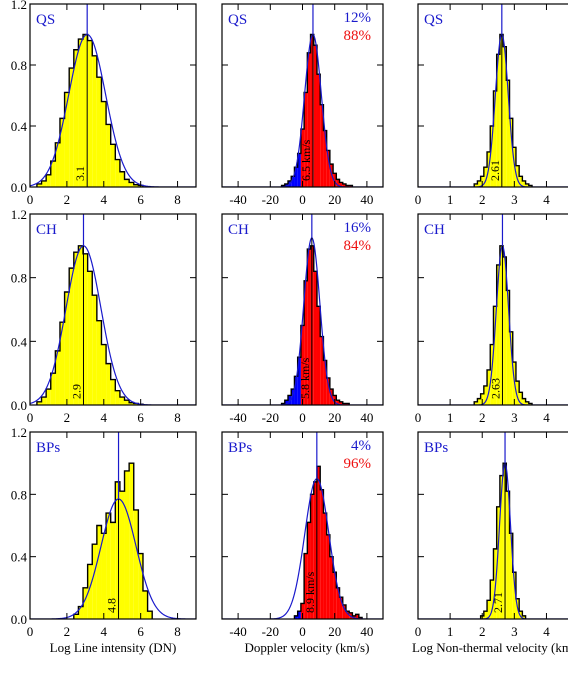  Describe the element at coordinates (76, 391) in the screenshot. I see `peak-value-label: 2.9` at that location.